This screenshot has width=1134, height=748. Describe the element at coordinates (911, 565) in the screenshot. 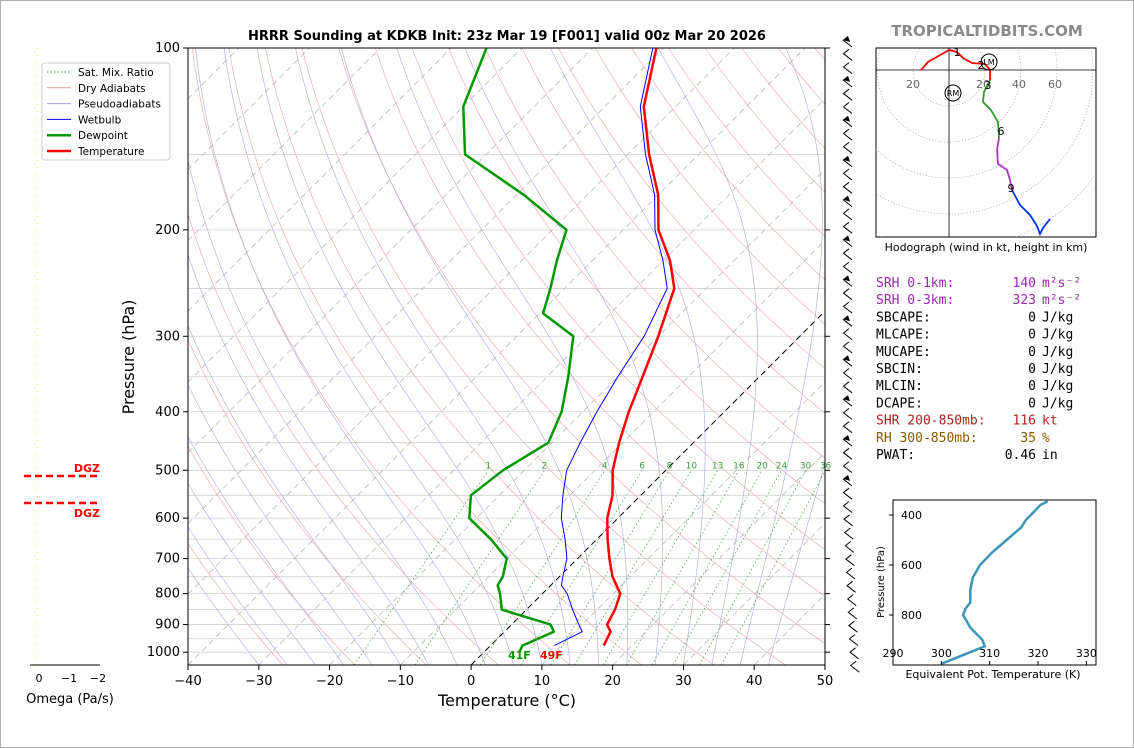

I see `theta-e-y-tick-label: 600` at that location.